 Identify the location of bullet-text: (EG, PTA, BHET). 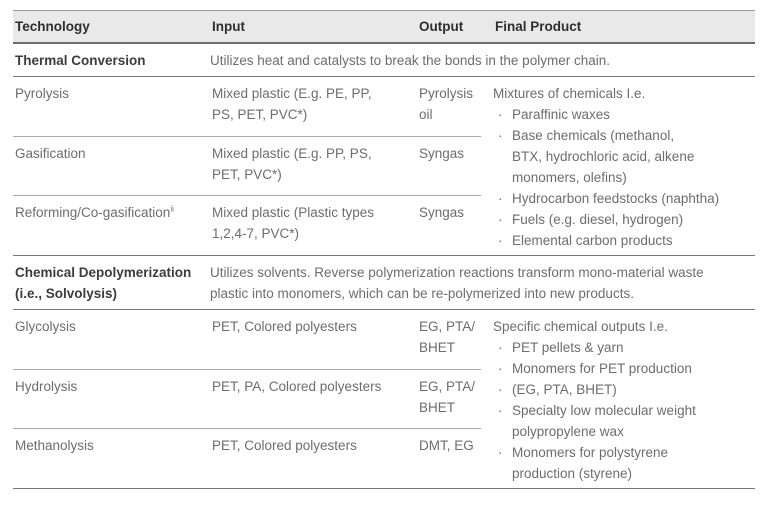
(564, 389).